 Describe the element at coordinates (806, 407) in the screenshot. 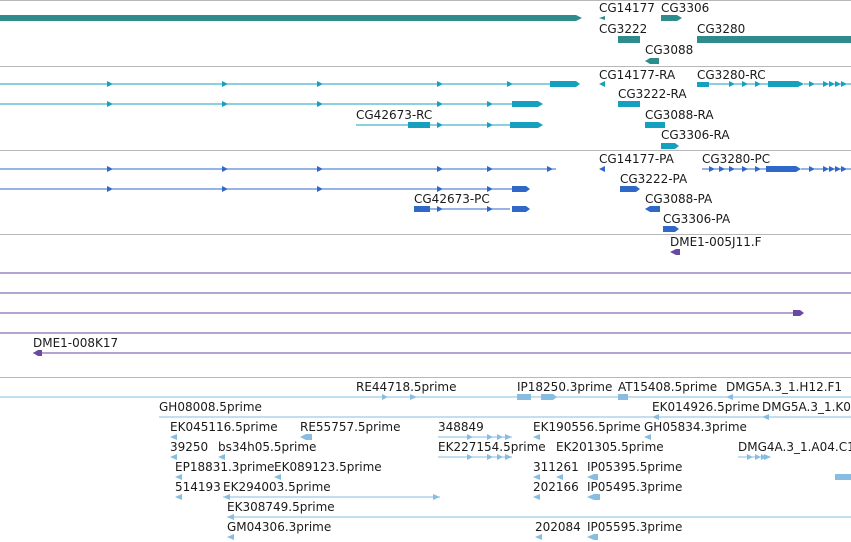

I see `est-label: DMG5A.3_1.K0` at that location.